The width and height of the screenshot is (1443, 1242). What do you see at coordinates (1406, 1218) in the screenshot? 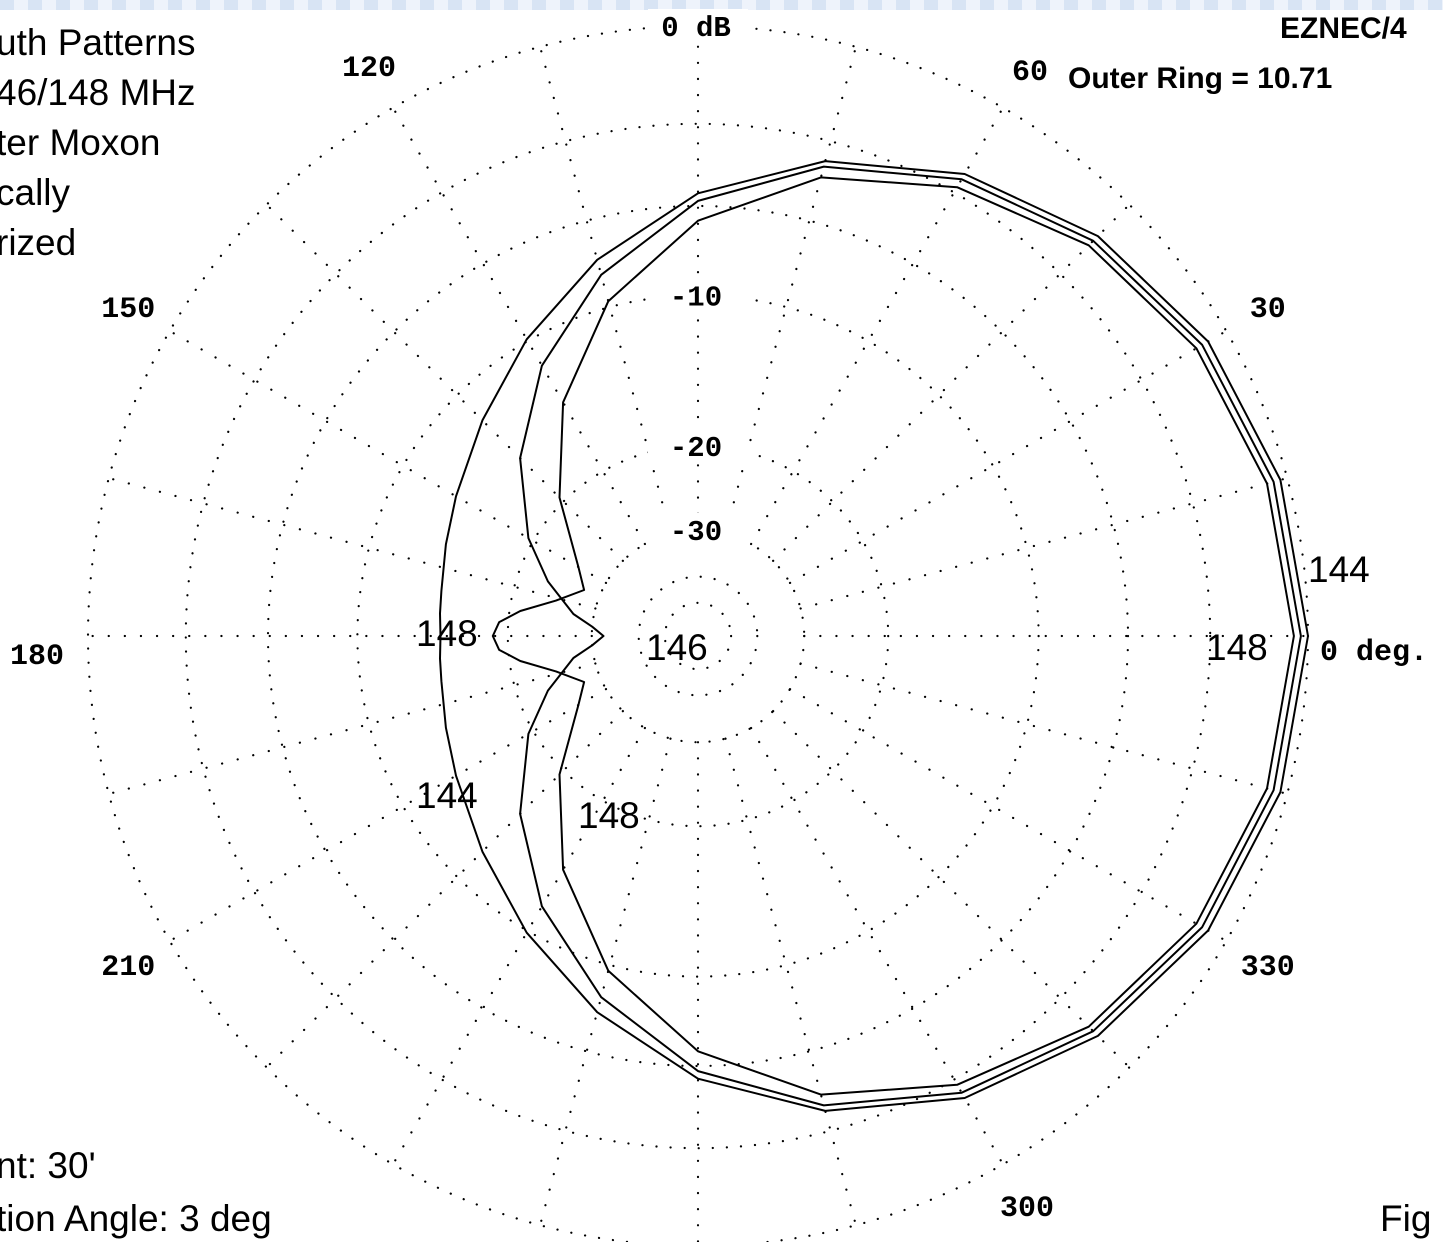
I see `fig-label: Fig` at bounding box center [1406, 1218].